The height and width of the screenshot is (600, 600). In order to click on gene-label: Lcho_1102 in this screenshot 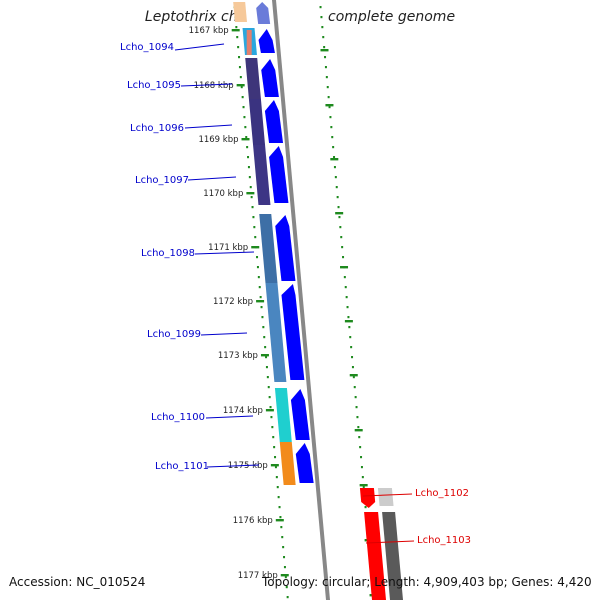, I will do `click(442, 493)`.